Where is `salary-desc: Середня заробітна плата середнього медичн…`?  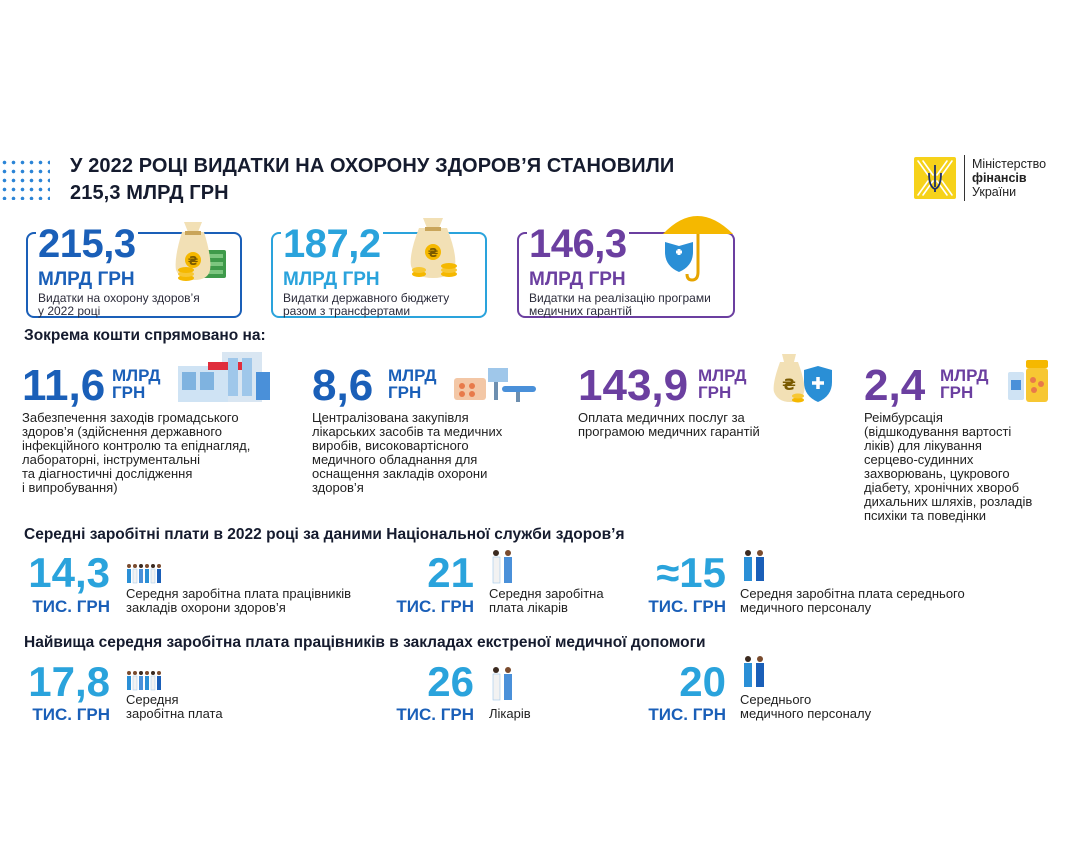 salary-desc: Середня заробітна плата середнього медичн… is located at coordinates (852, 600).